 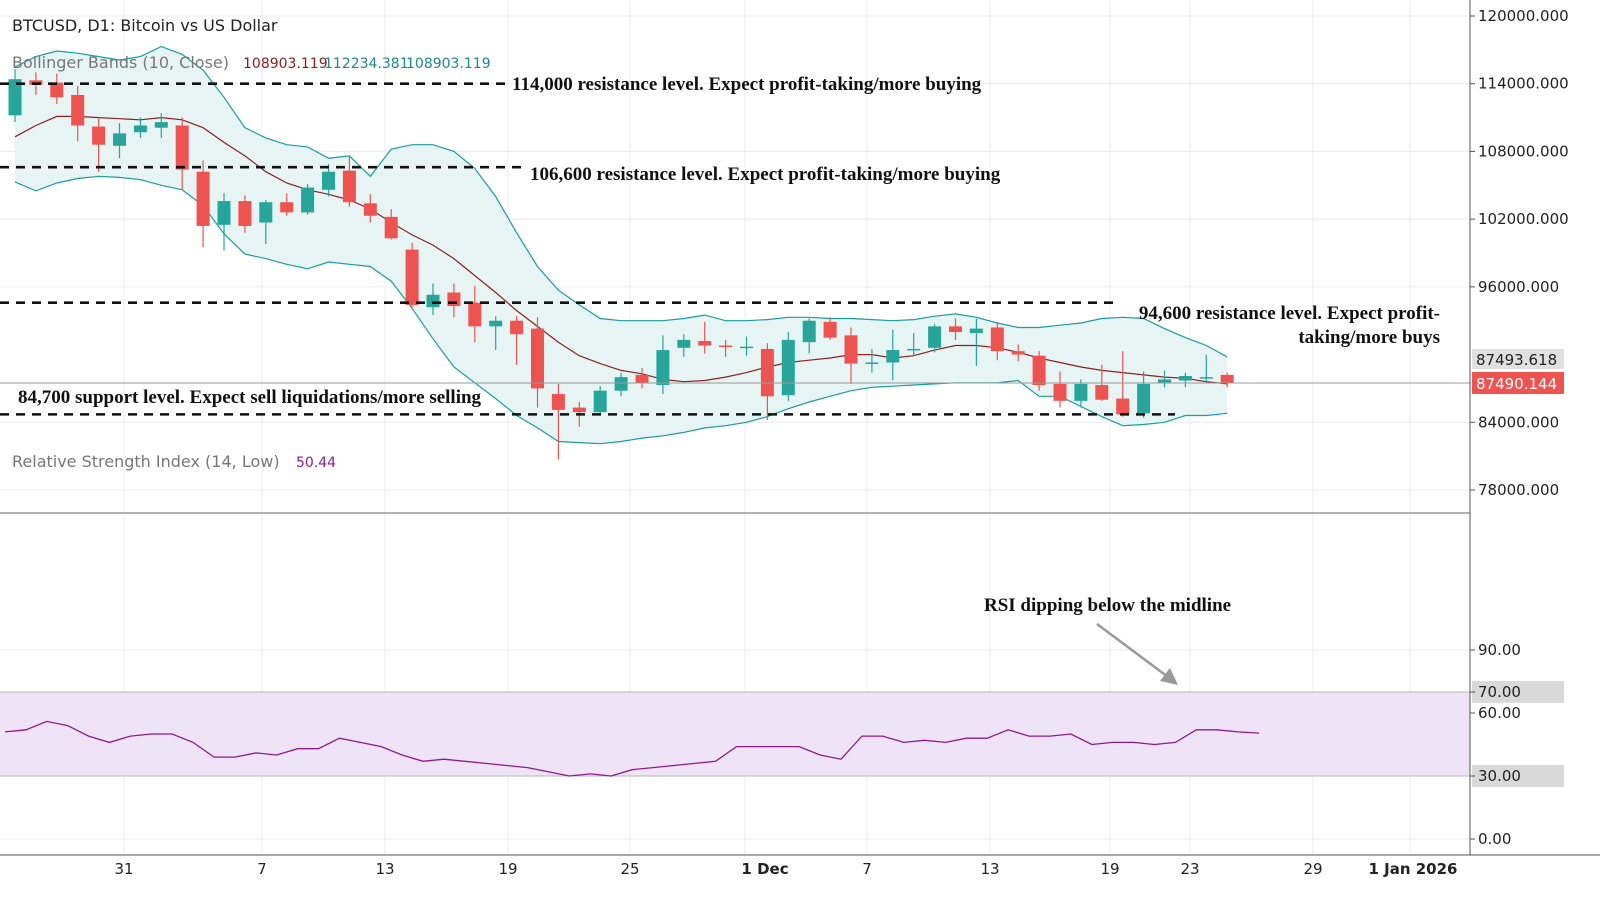 What do you see at coordinates (632, 748) in the screenshot?
I see `rsi-line` at bounding box center [632, 748].